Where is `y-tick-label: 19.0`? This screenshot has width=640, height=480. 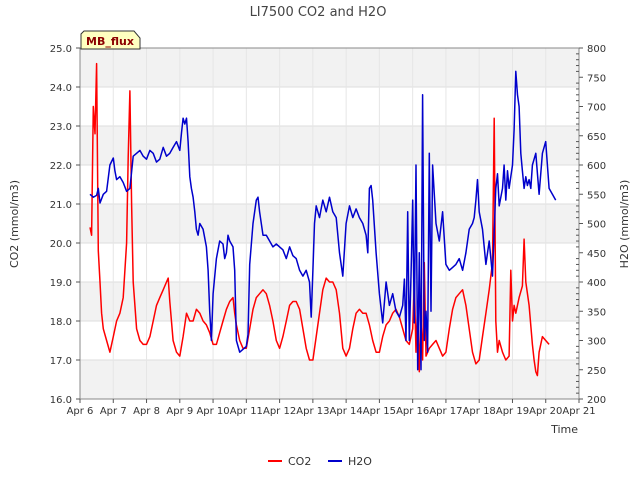
y-tick-label: 19.0 is located at coordinates (61, 283).